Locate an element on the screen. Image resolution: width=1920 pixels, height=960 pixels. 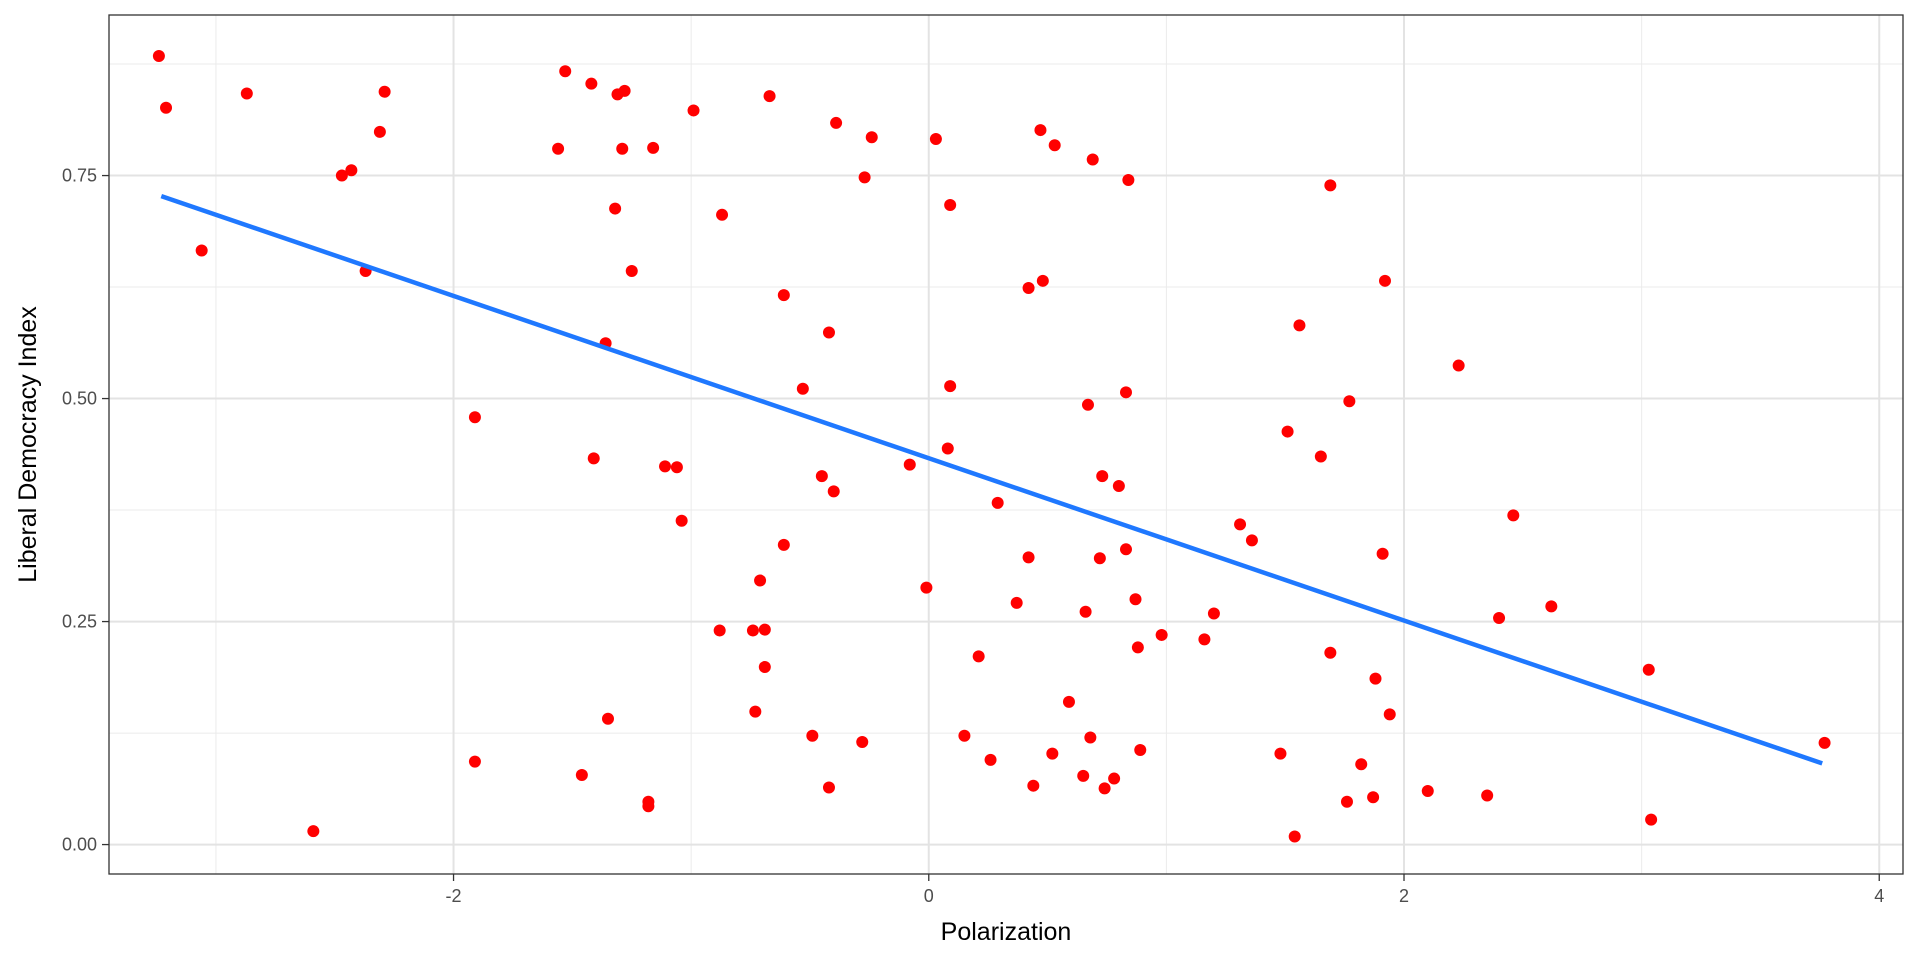
x-tick-label: 4 is located at coordinates (1879, 896).